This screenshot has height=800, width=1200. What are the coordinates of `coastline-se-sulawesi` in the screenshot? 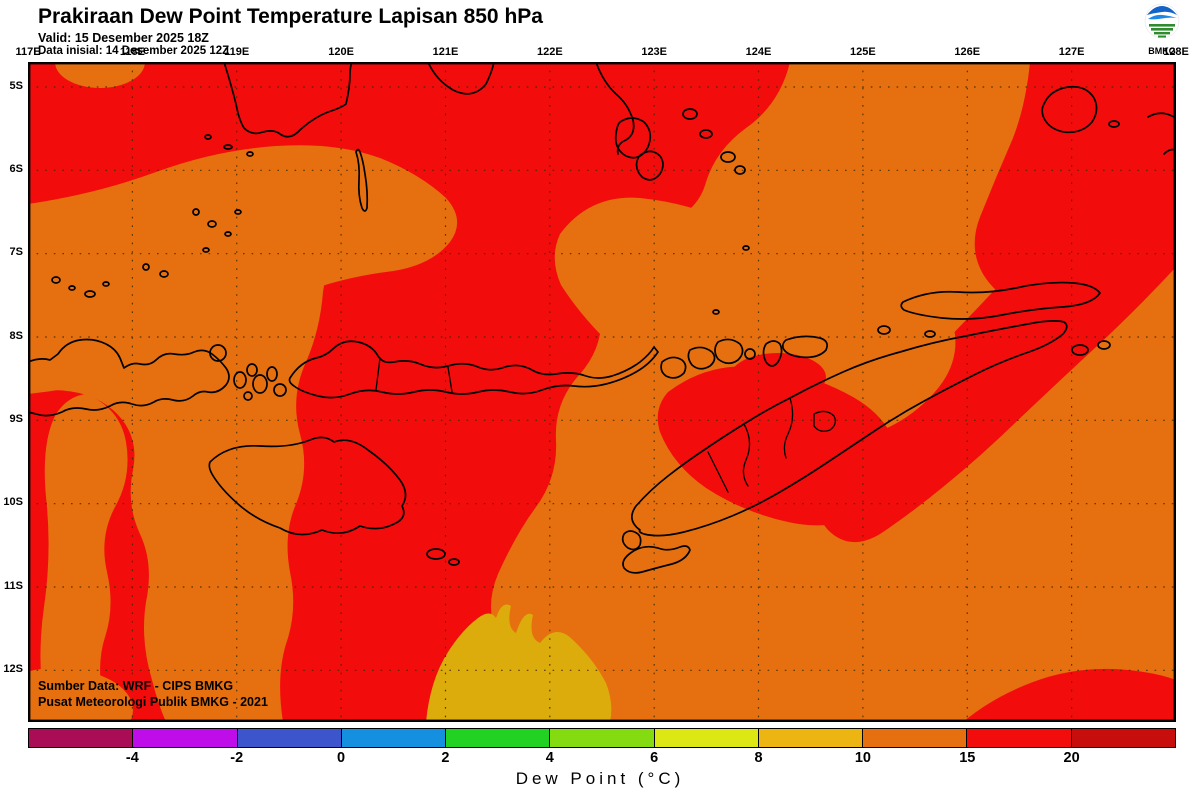 It's located at (615, 108).